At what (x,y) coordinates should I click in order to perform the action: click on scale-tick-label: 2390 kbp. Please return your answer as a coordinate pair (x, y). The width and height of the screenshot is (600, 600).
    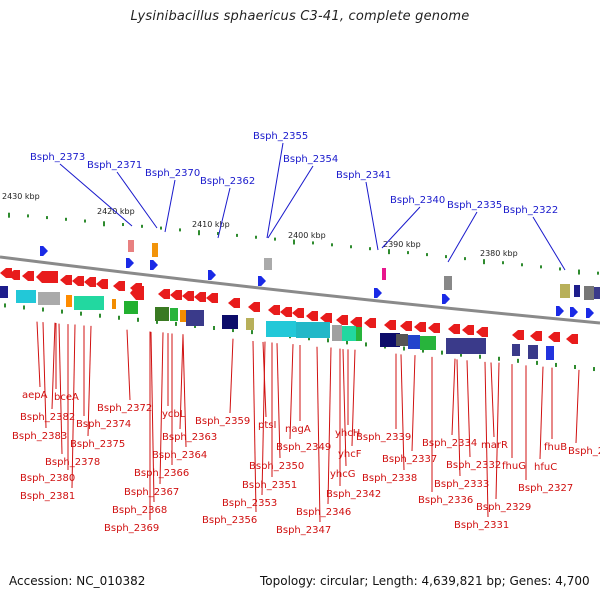
    Looking at the image, I should click on (402, 244).